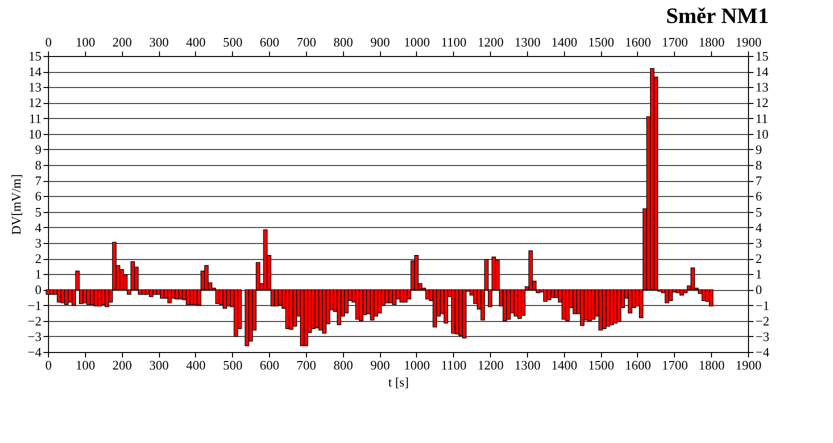  What do you see at coordinates (232, 42) in the screenshot?
I see `x2-tick-label: 500` at bounding box center [232, 42].